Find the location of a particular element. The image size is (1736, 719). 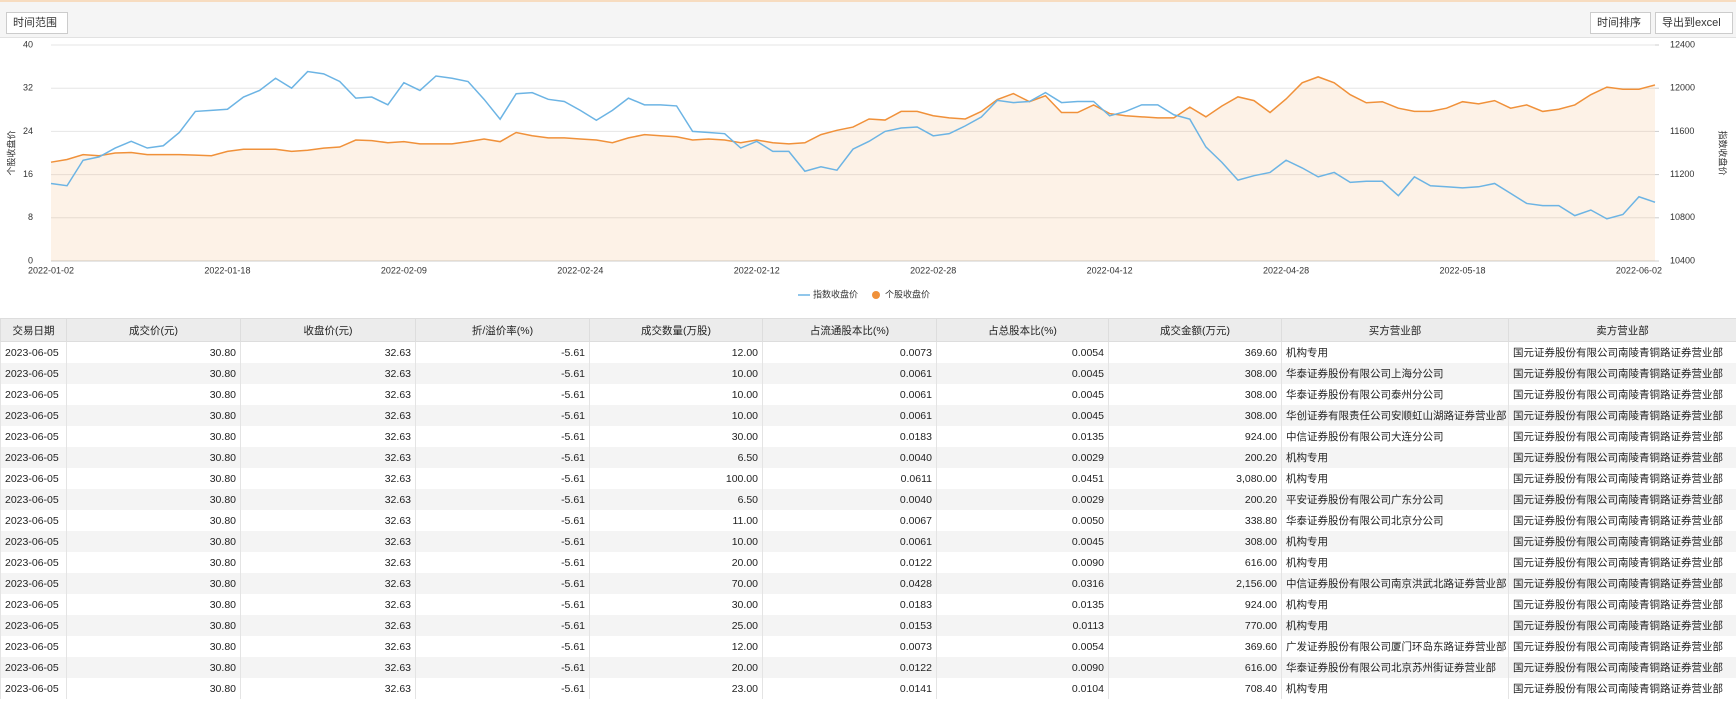

table-cell: 11.00 is located at coordinates (676, 520).